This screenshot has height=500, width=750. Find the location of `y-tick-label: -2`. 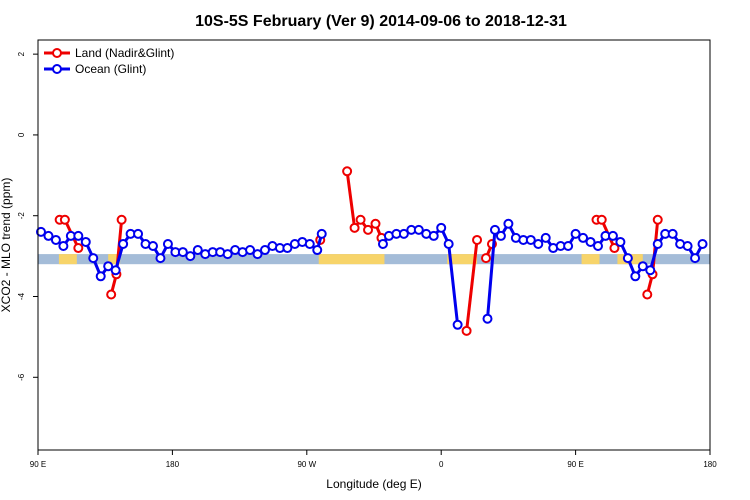

y-tick-label: -2 is located at coordinates (21, 216).